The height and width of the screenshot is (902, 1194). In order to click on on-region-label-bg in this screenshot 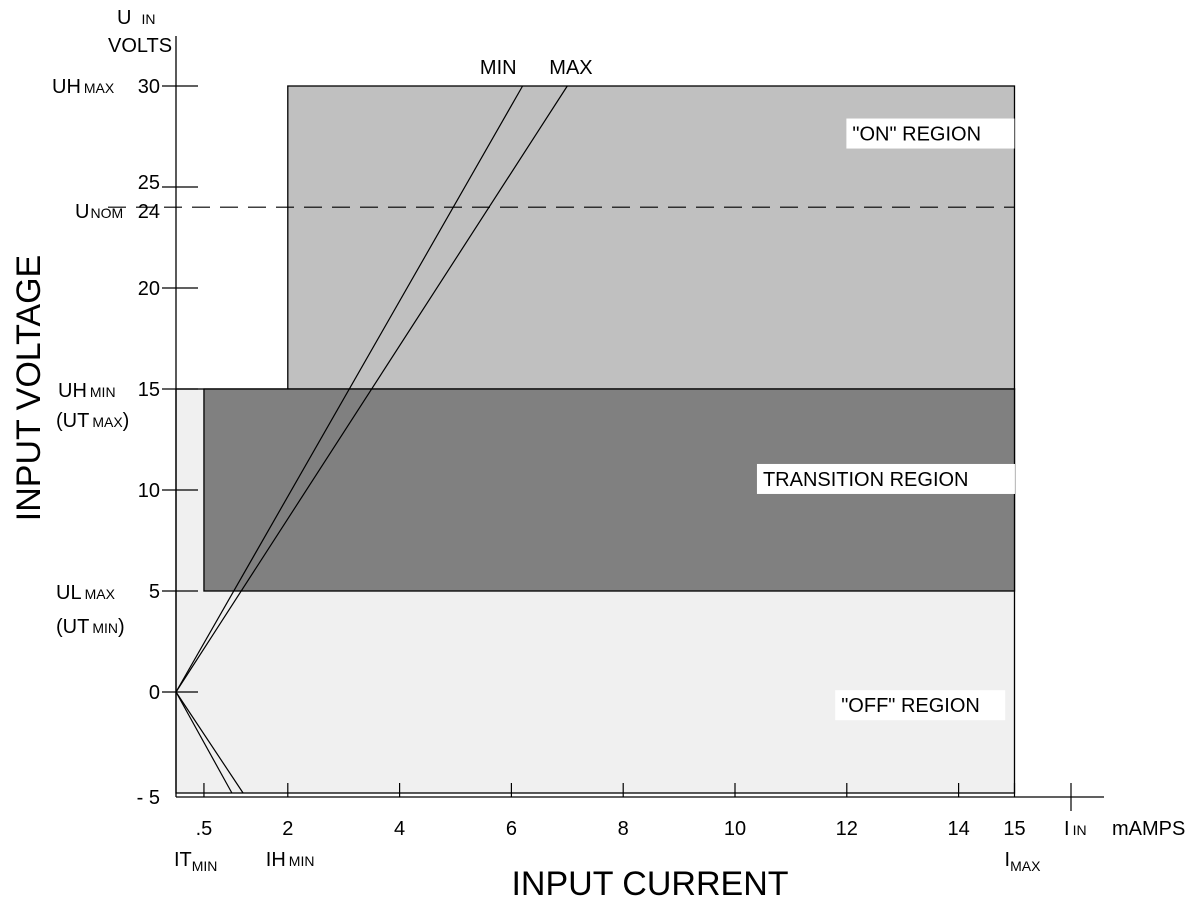, I will do `click(930, 133)`.